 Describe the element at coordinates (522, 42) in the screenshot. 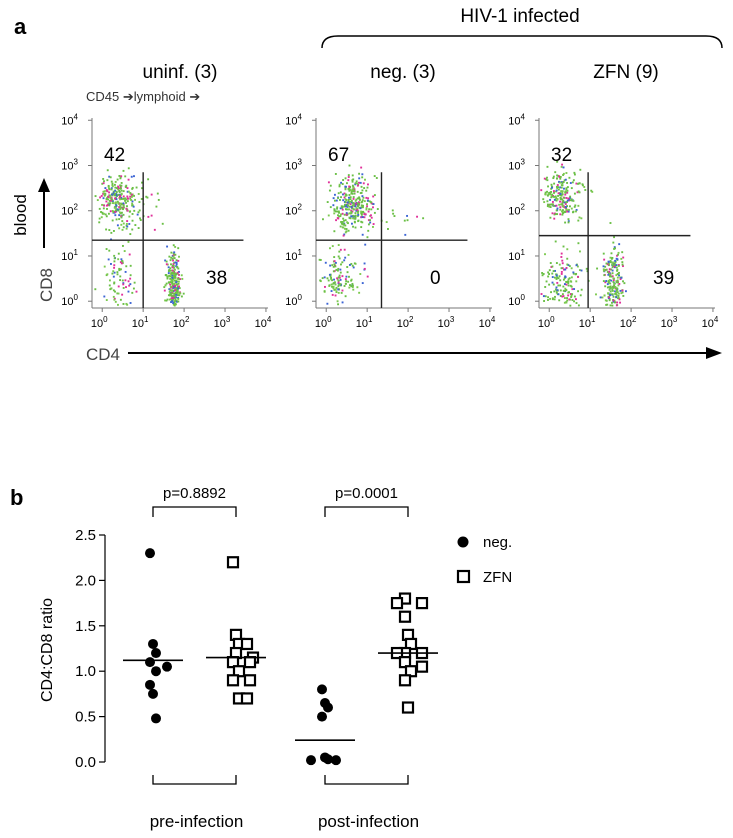

I see `hiv-infected-bracket` at that location.